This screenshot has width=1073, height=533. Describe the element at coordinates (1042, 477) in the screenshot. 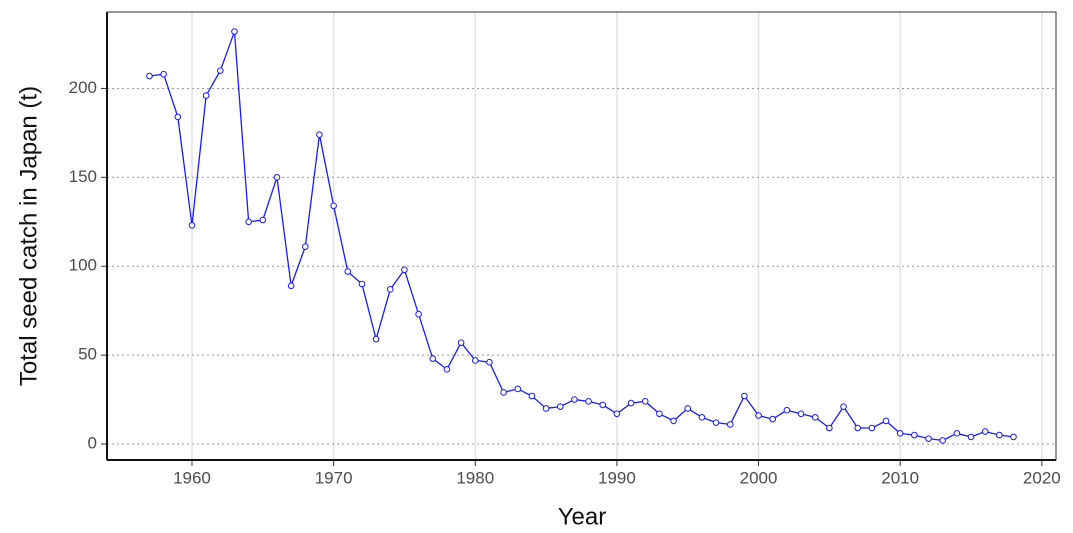

I see `x-tick-label: 2020` at that location.